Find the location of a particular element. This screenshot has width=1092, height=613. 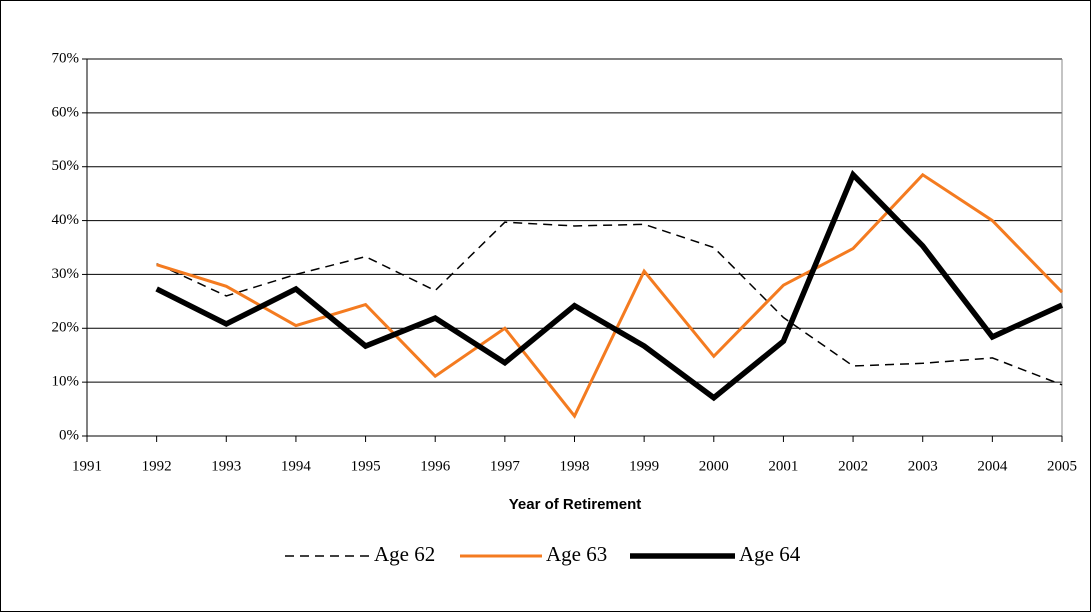

y-tick-label: 50% is located at coordinates (66, 166).